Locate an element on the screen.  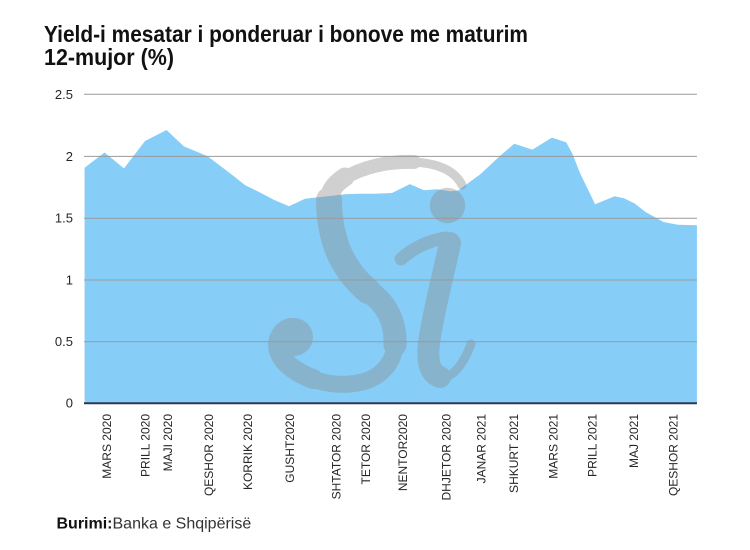
svg-text: TETOR 2020 is located at coordinates (366, 449).